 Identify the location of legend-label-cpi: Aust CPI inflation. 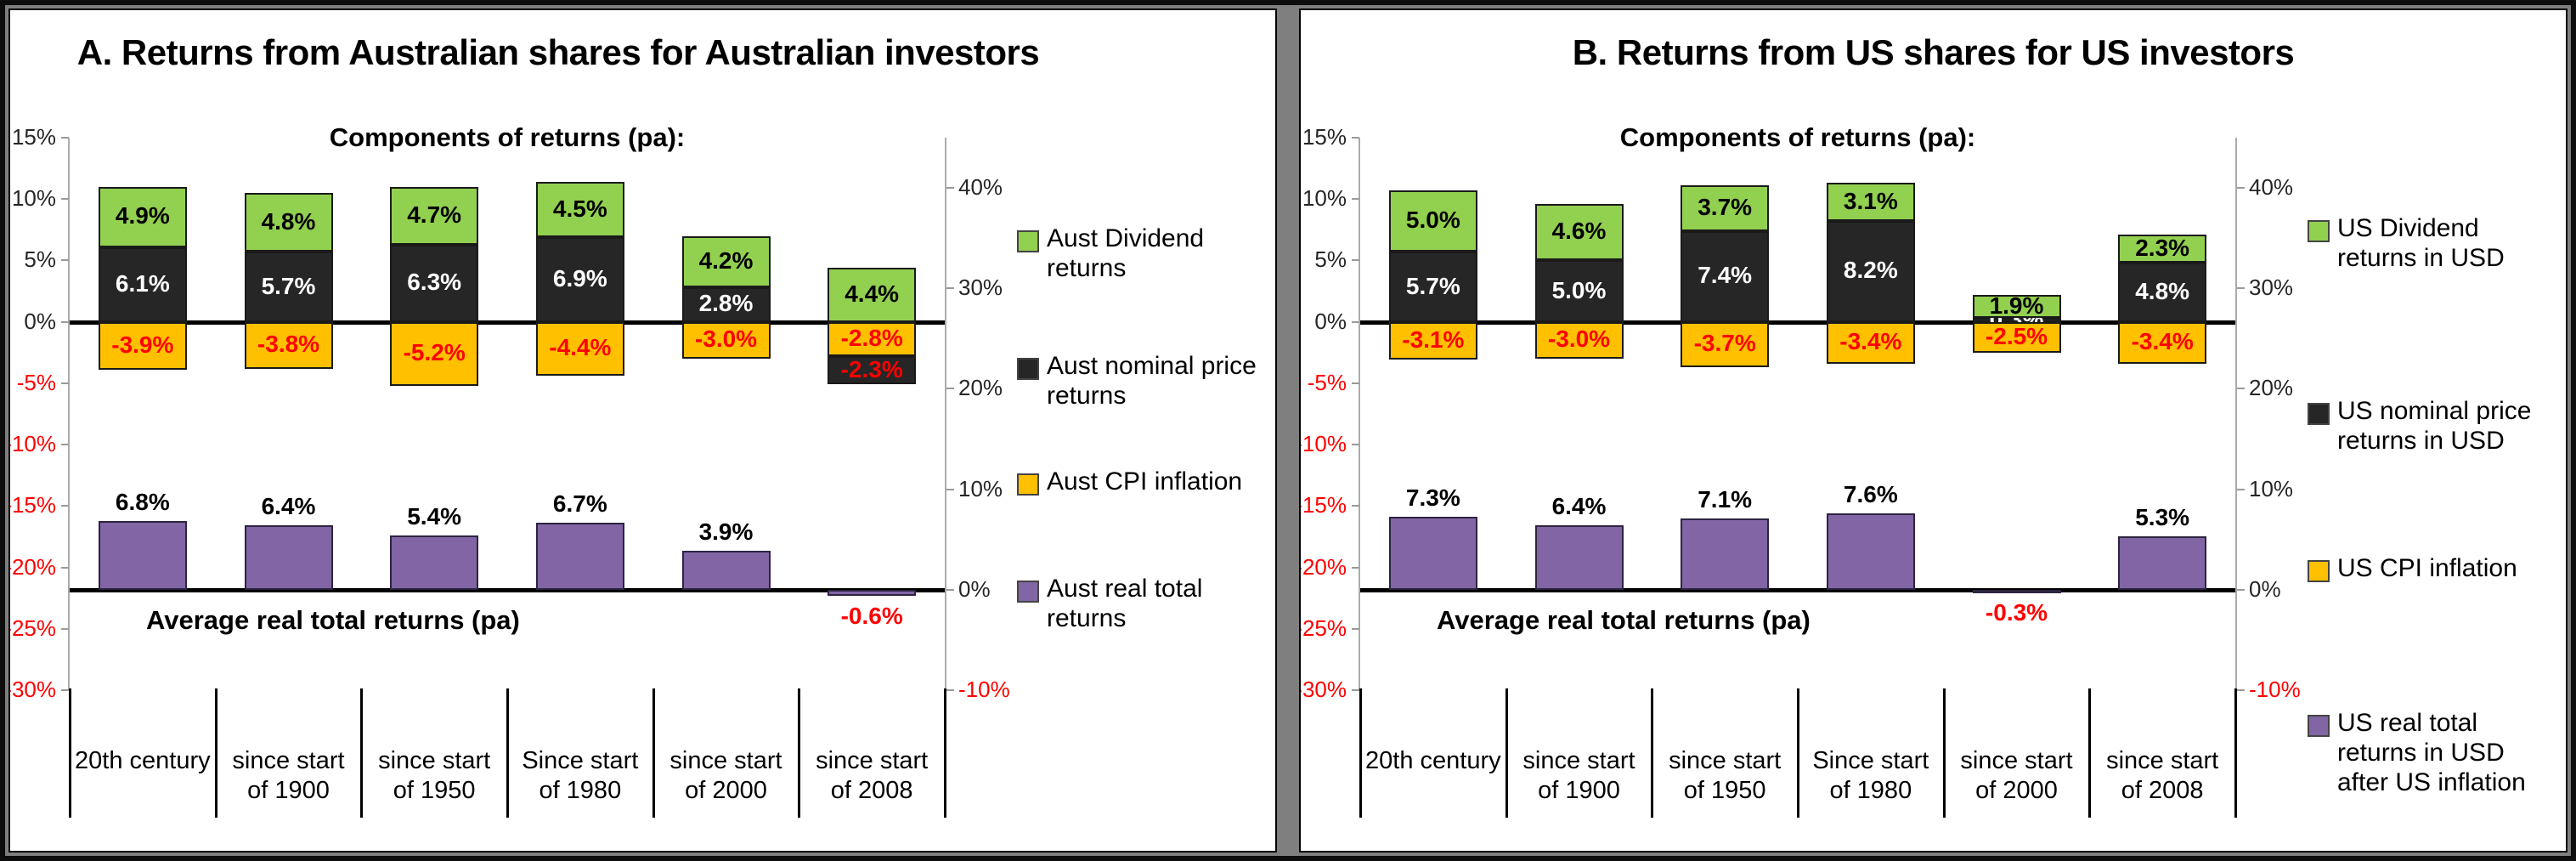
(1145, 481).